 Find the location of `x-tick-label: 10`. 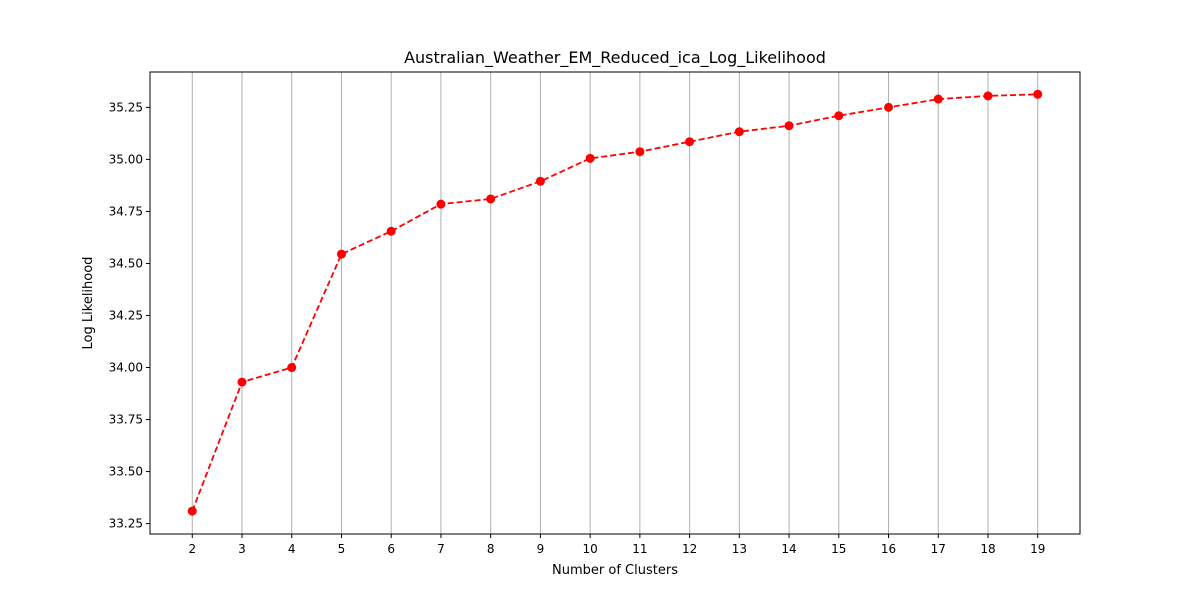

x-tick-label: 10 is located at coordinates (589, 549).